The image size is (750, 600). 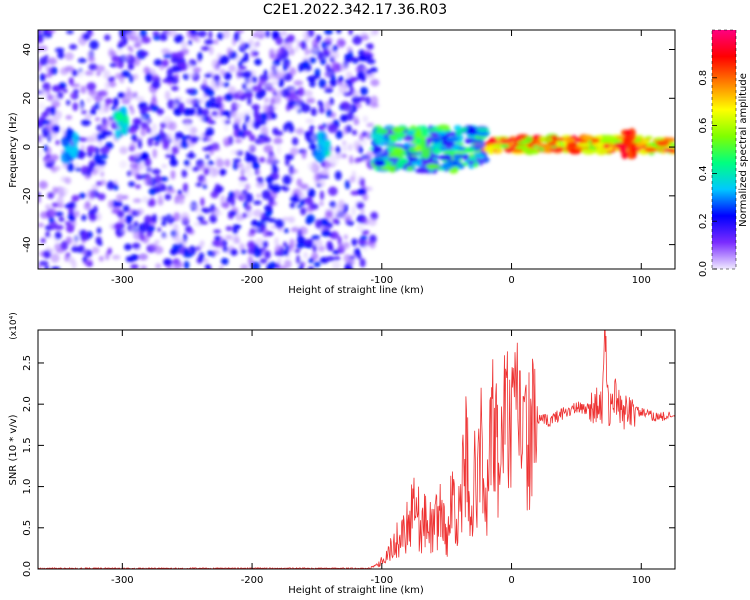 What do you see at coordinates (27, 528) in the screenshot?
I see `y-tick-label: 0.5` at bounding box center [27, 528].